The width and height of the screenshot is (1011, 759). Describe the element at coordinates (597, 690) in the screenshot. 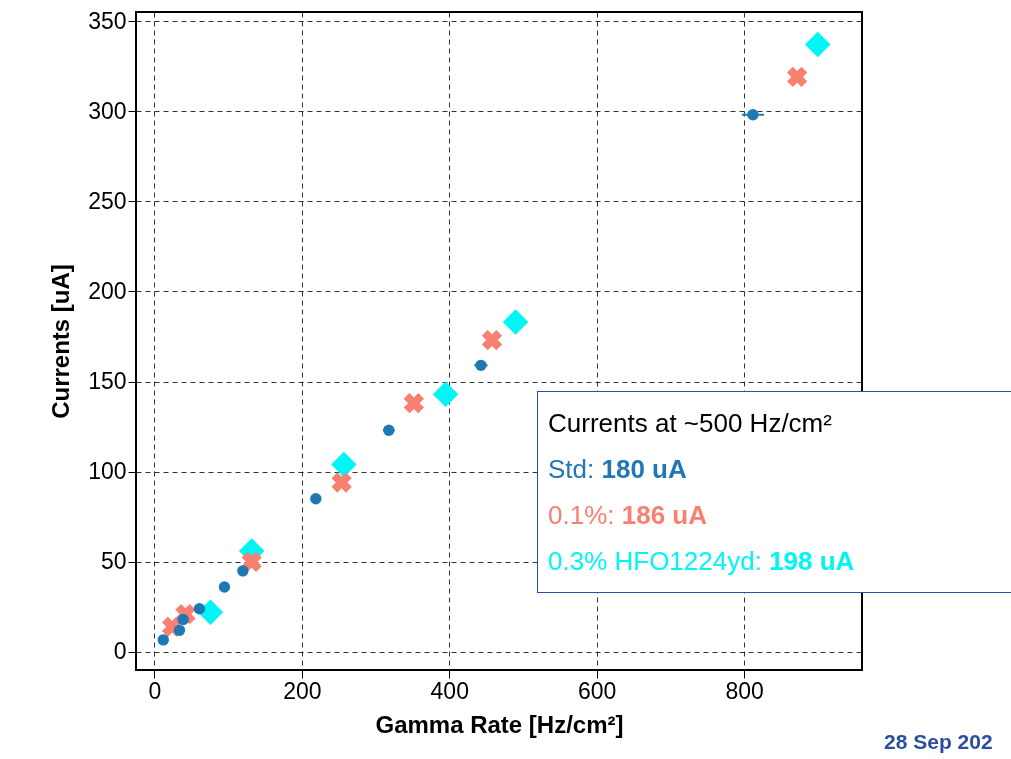

I see `x-tick-label: 600` at that location.